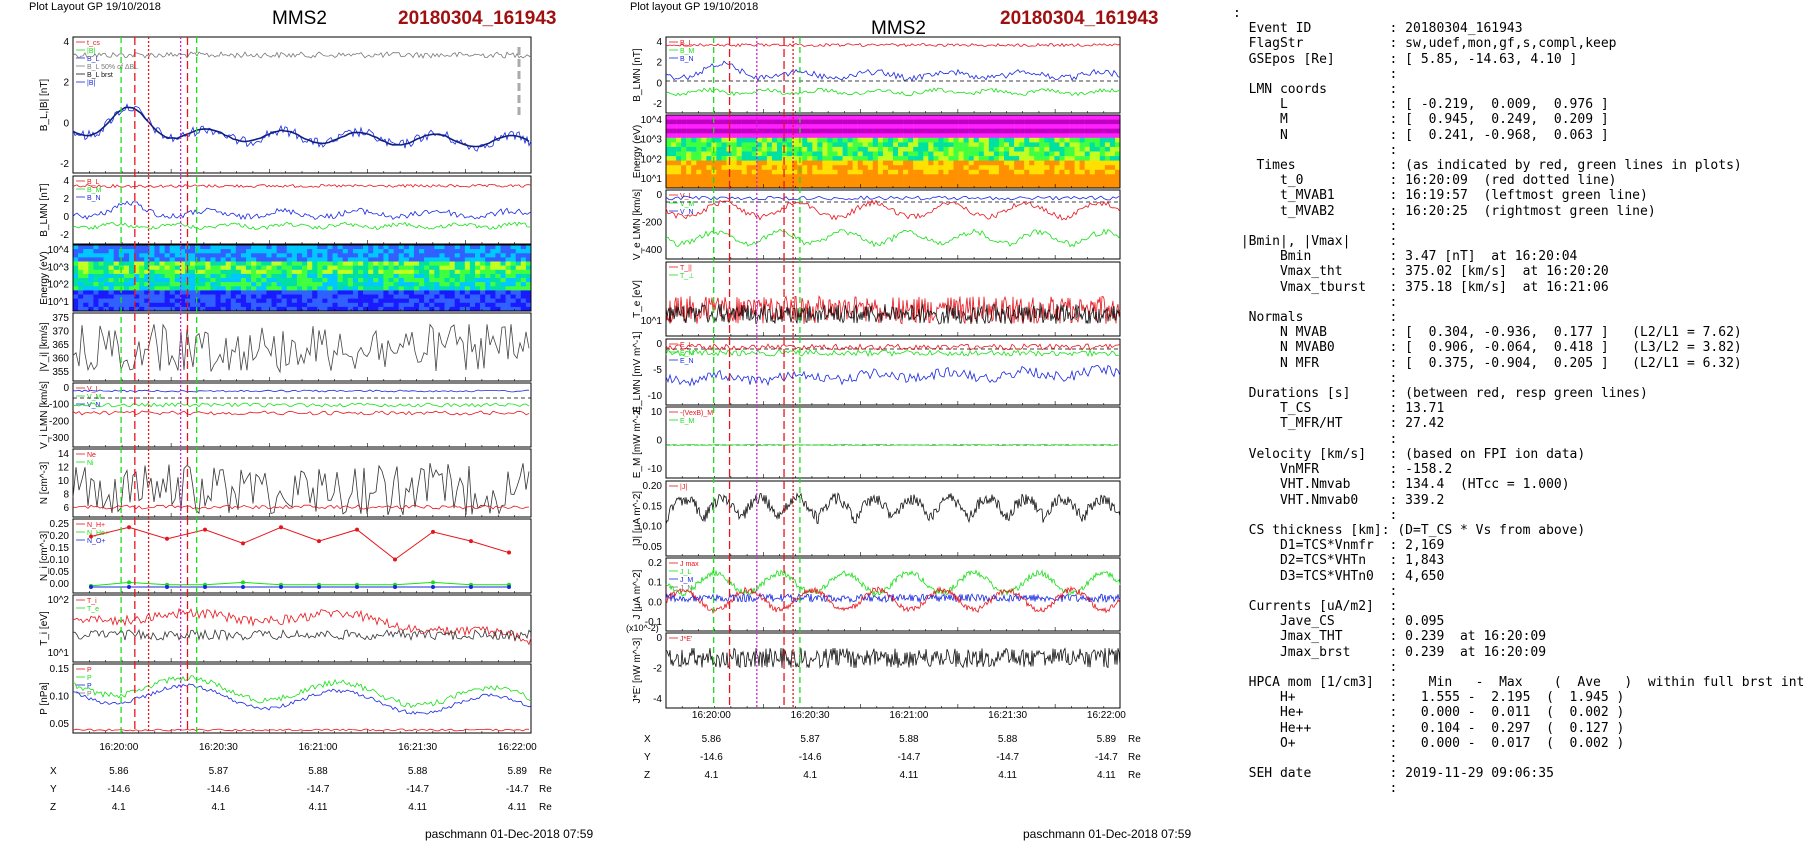  I want to click on panel-p1-8-frame, so click(302, 628).